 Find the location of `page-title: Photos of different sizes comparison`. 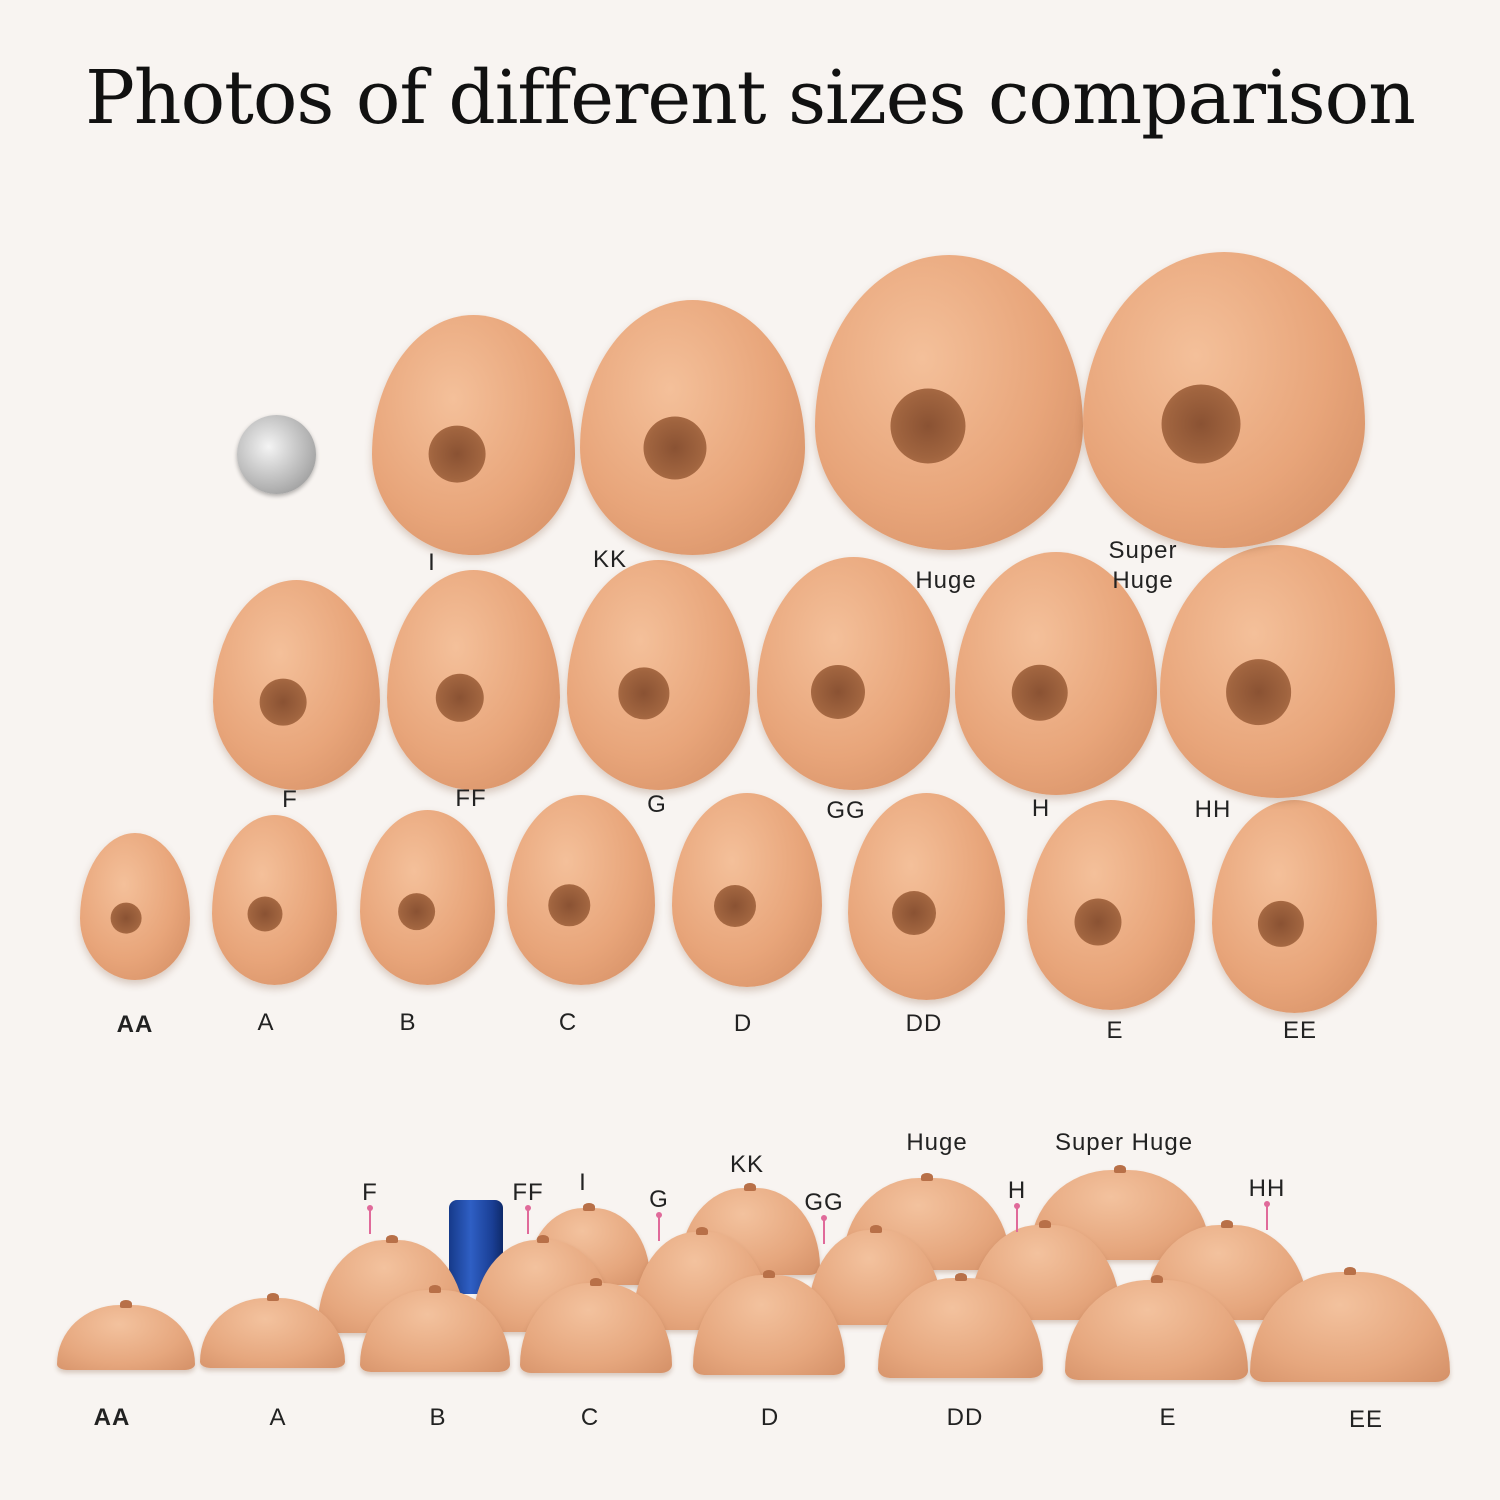

page-title: Photos of different sizes comparison is located at coordinates (750, 98).